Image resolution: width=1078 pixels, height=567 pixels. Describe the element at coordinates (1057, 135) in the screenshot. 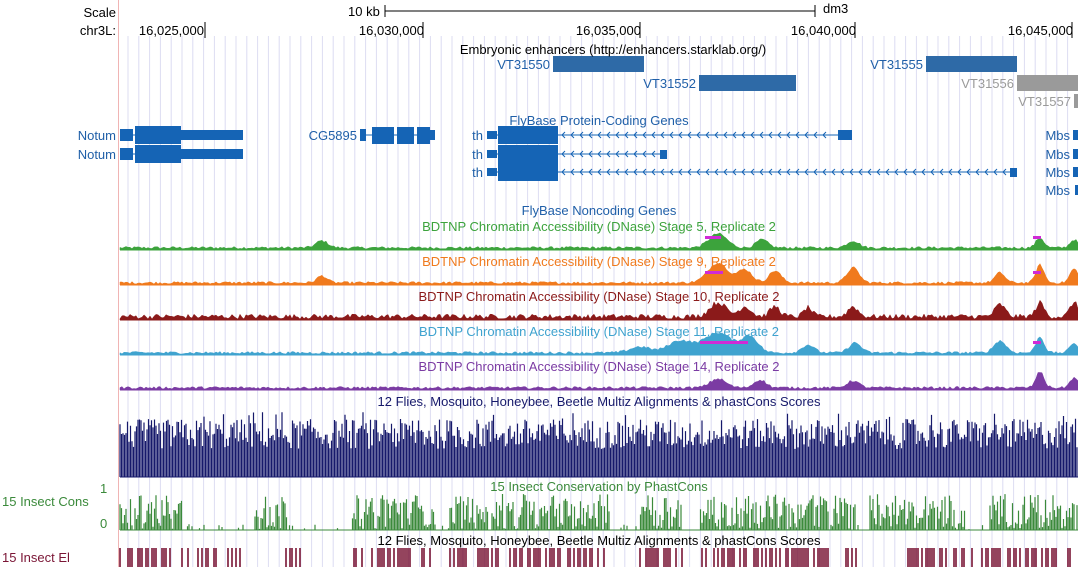

I see `gene-label-mbs-1: Mbs` at that location.